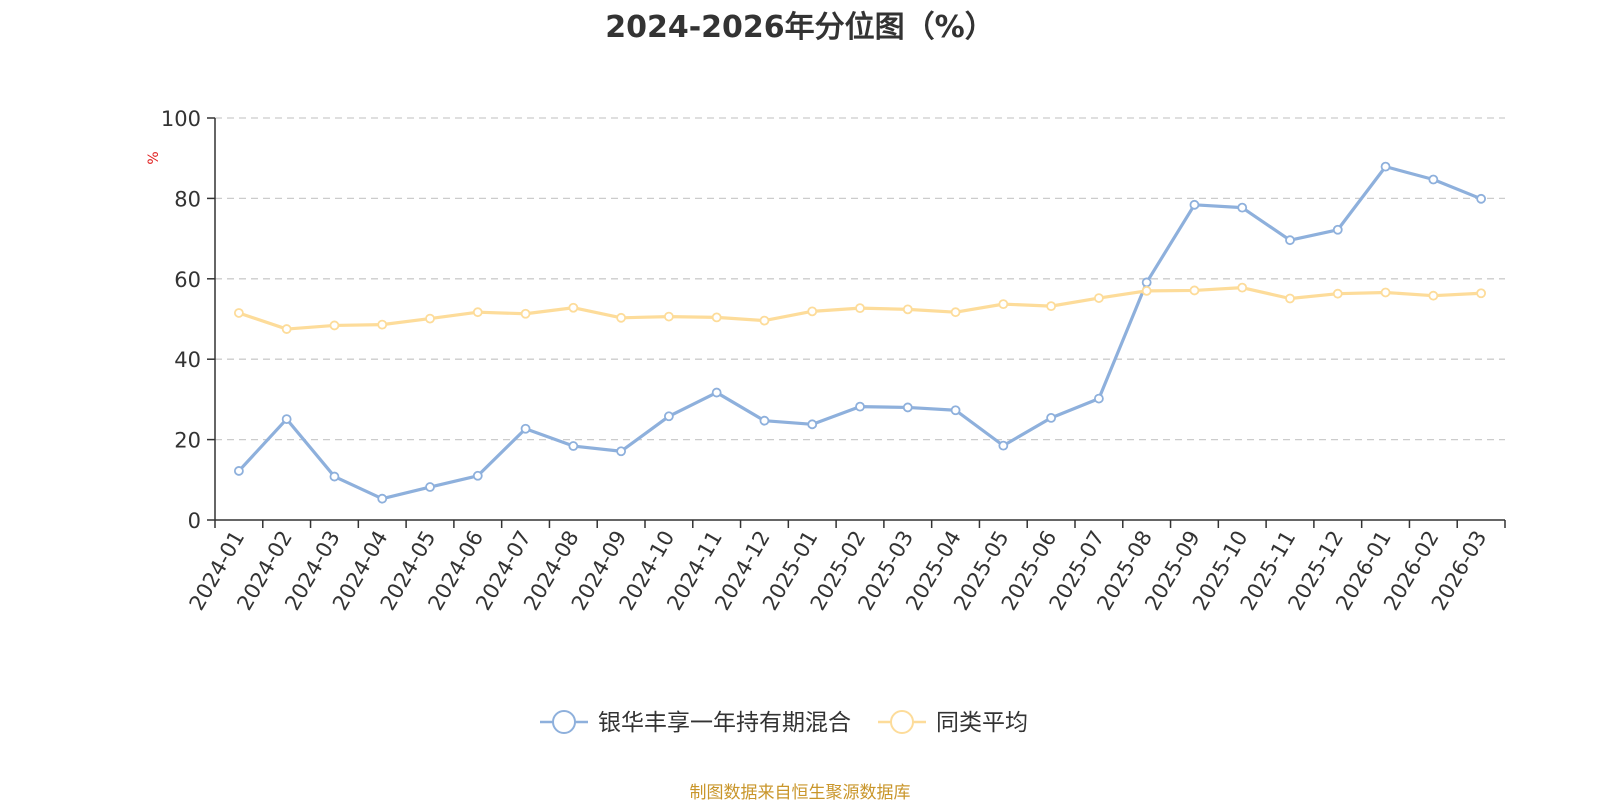 The image size is (1600, 800). Describe the element at coordinates (187, 280) in the screenshot. I see `y-tick-label: 60` at that location.